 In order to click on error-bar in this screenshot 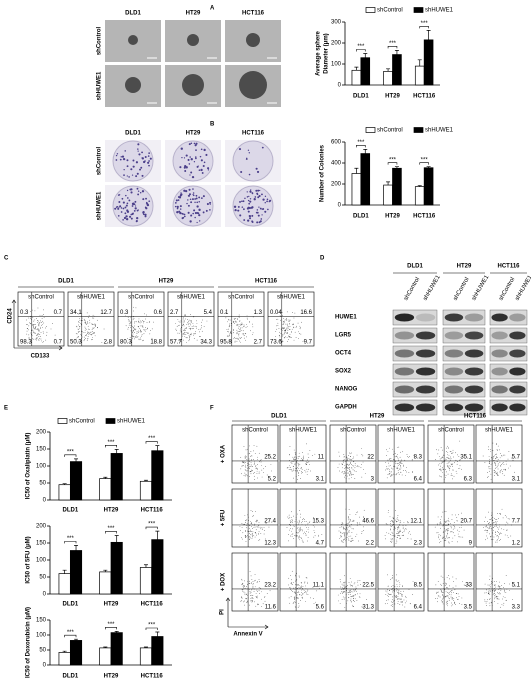, I will do `click(76, 548)`.